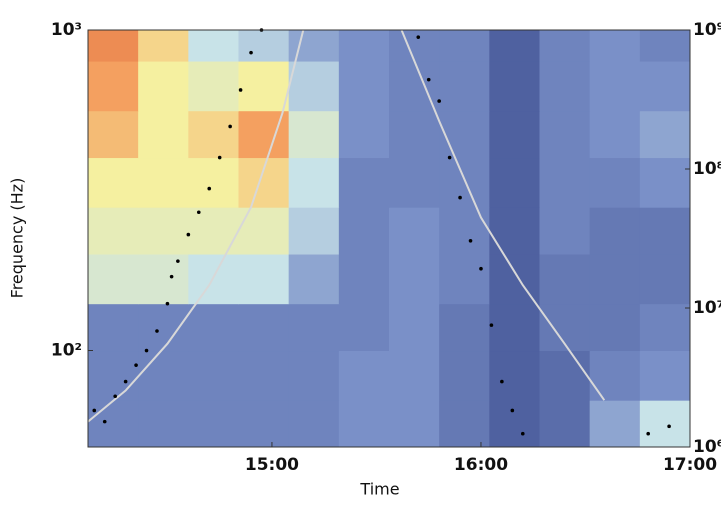  What do you see at coordinates (707, 447) in the screenshot?
I see `y2-tick-label: 10⁶` at bounding box center [707, 447].